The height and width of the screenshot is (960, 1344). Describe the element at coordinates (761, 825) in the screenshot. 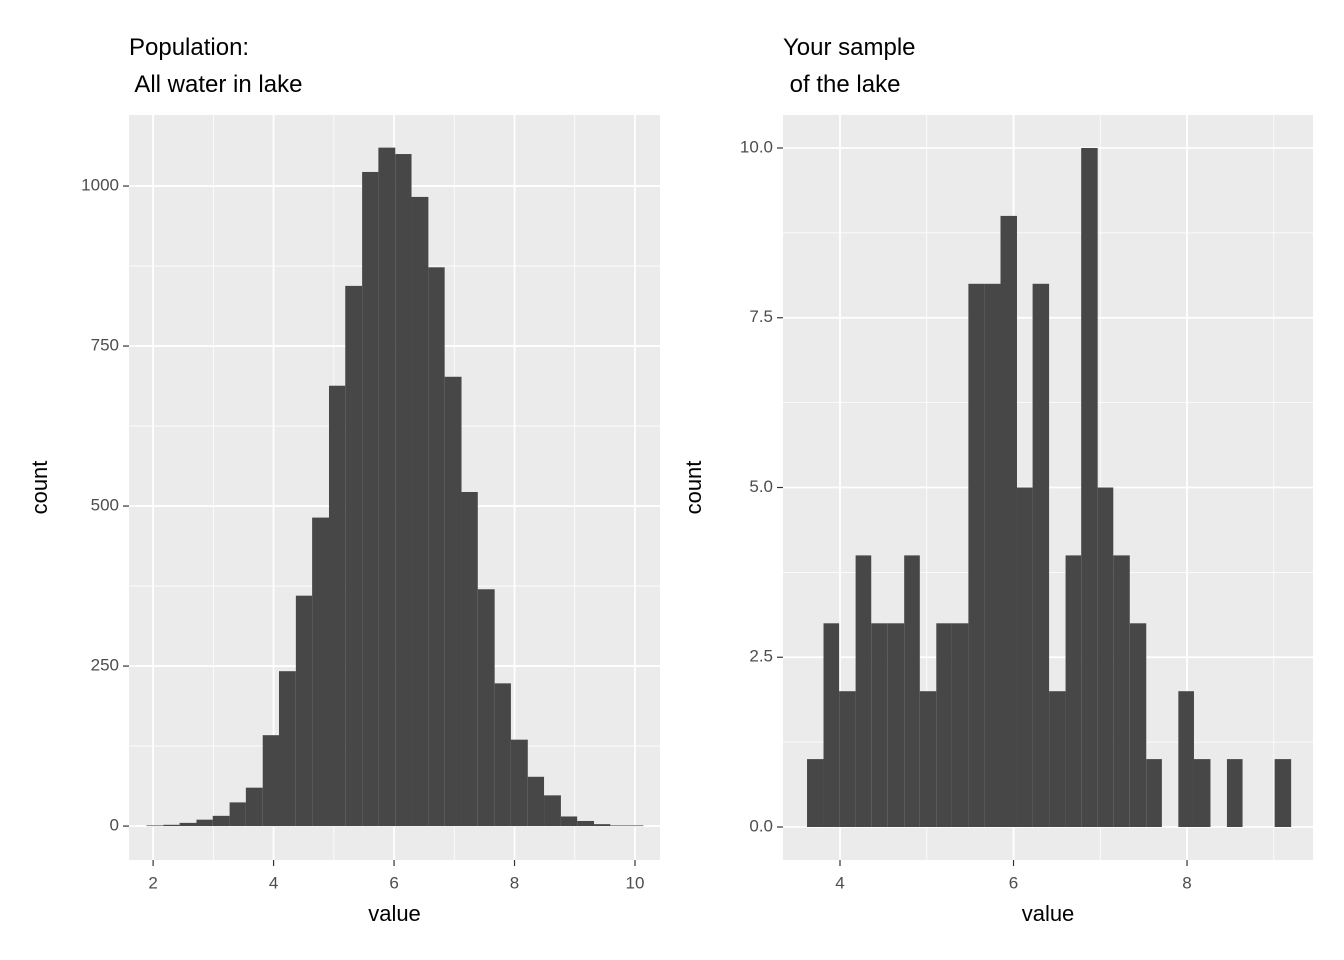

I see `y-tick-label: 0.0` at that location.